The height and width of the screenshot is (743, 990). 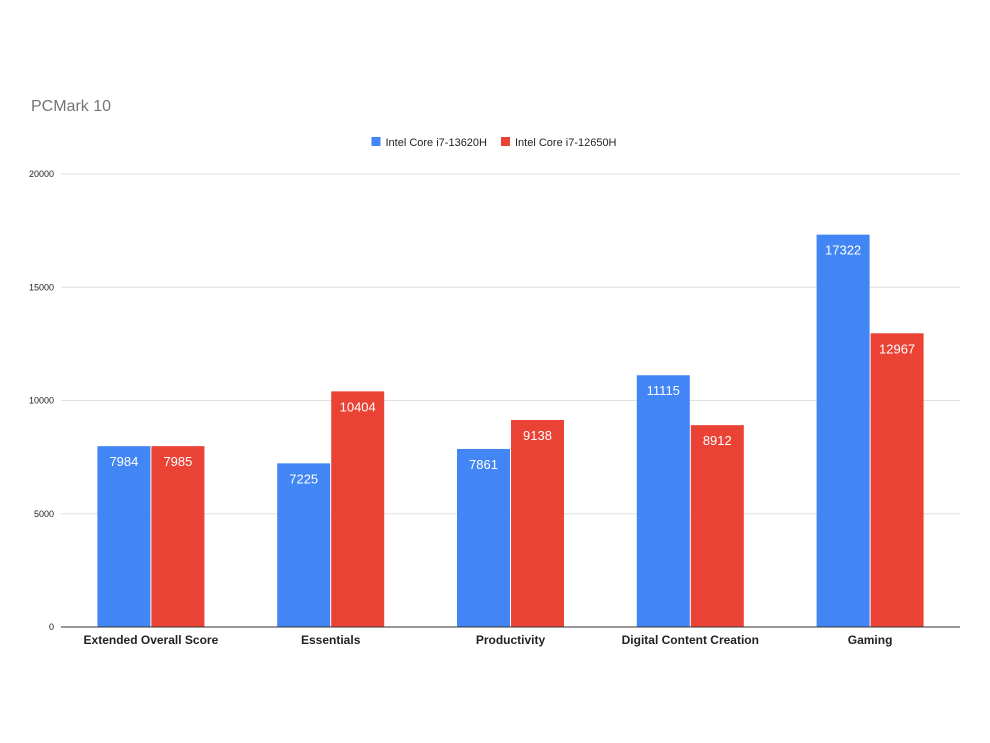 I want to click on data-label: 7861, so click(x=483, y=464).